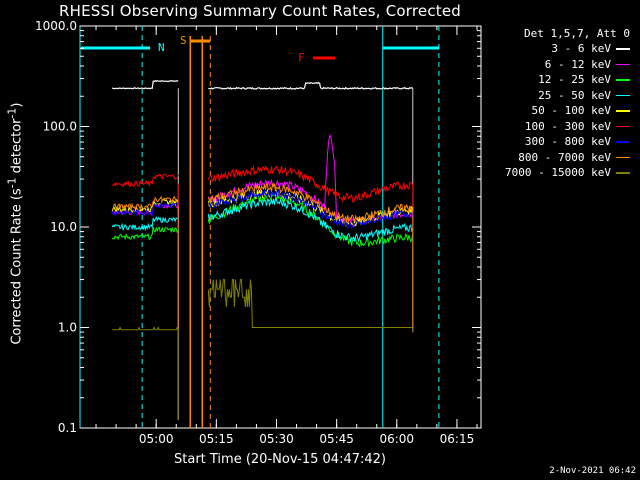 The width and height of the screenshot is (640, 480). What do you see at coordinates (67, 328) in the screenshot?
I see `y-tick-label: 1.0` at bounding box center [67, 328].